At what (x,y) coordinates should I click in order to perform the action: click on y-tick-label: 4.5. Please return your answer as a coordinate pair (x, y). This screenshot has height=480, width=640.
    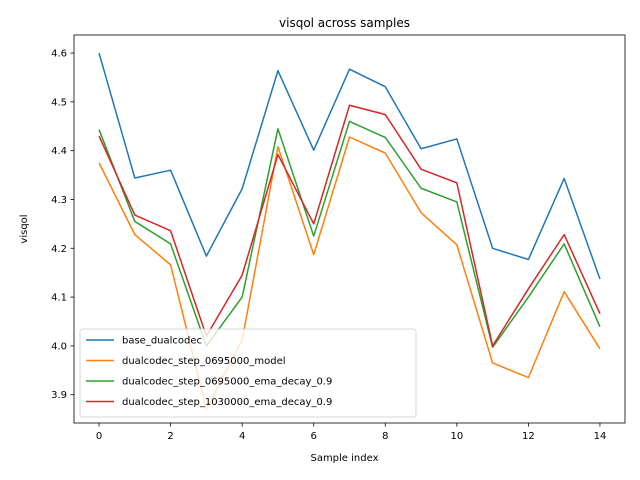
    Looking at the image, I should click on (59, 102).